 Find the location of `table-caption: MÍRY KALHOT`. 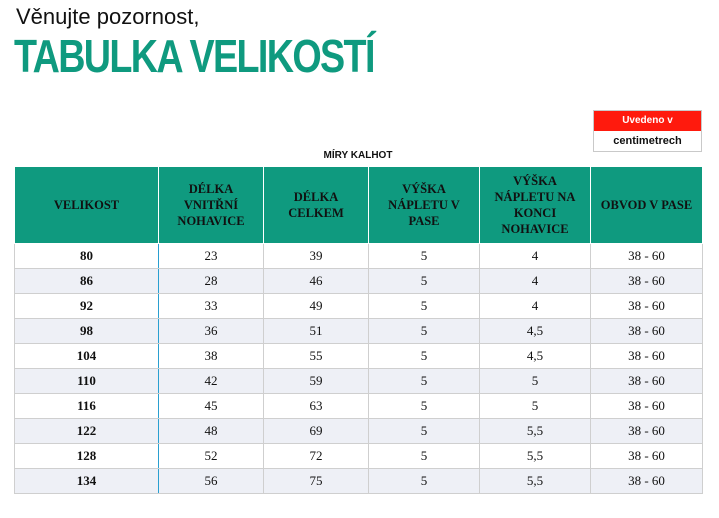

table-caption: MÍRY KALHOT is located at coordinates (358, 155).